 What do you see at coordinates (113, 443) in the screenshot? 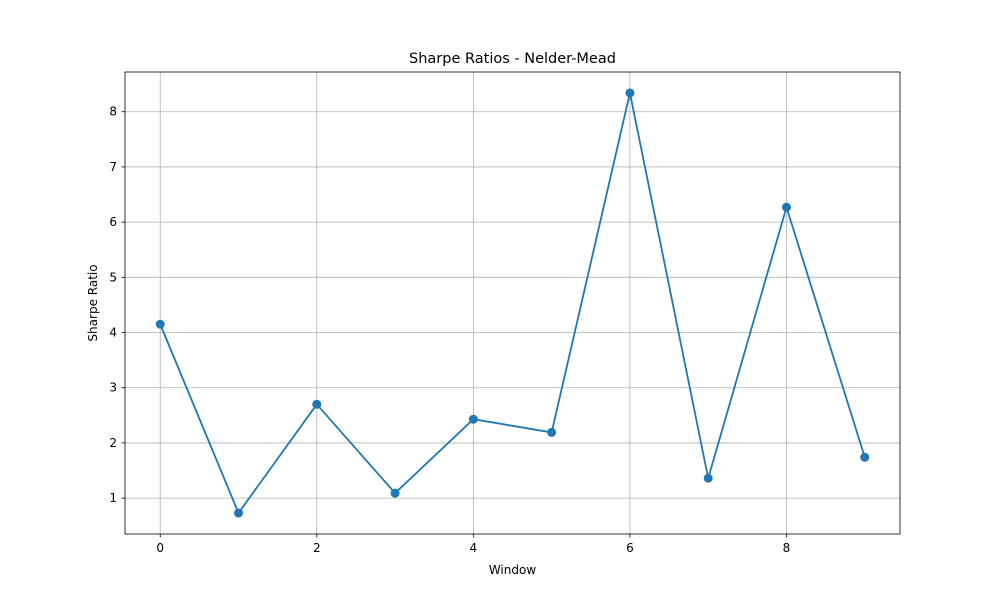
I see `y-tick-label: 2` at bounding box center [113, 443].